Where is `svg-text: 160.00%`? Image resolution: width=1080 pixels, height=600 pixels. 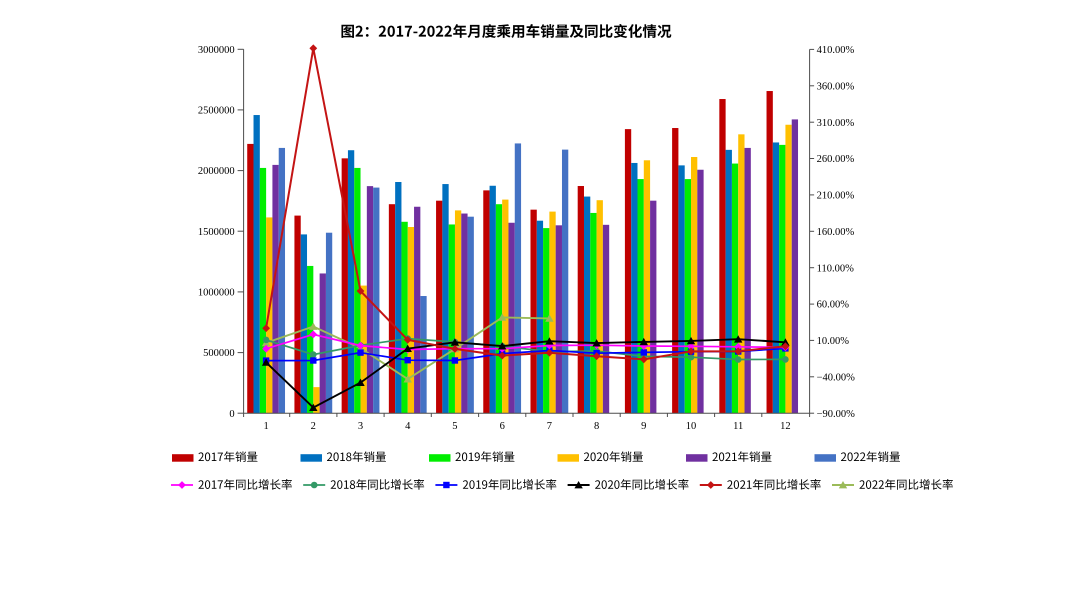 svg-text: 160.00% is located at coordinates (836, 232).